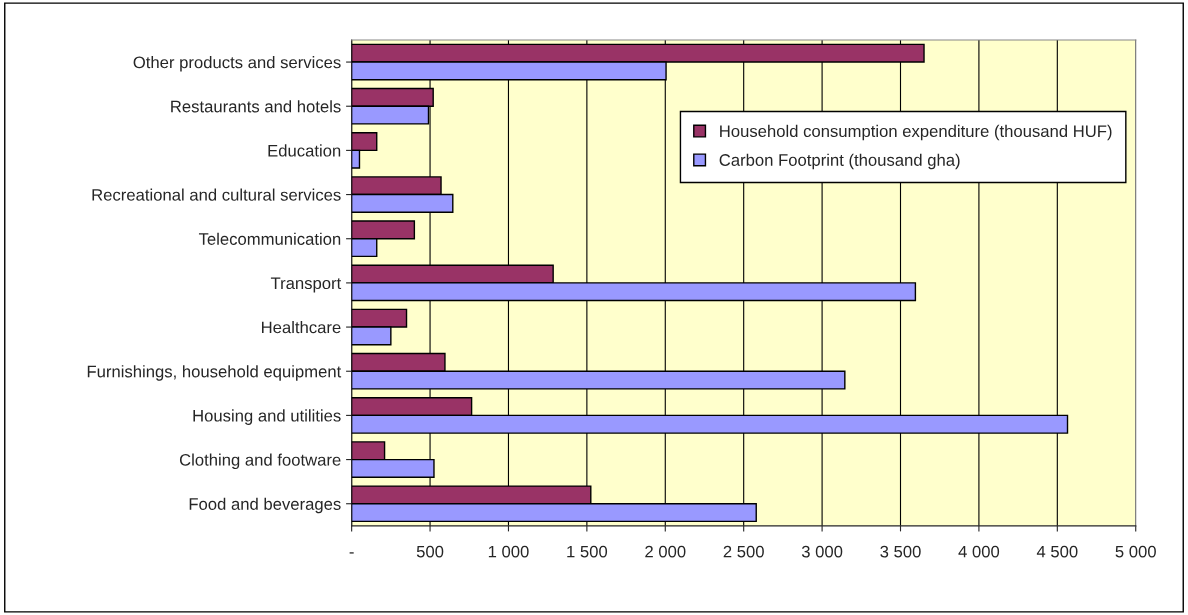 This screenshot has height=615, width=1188. I want to click on x-tick-label: 3 000, so click(822, 551).